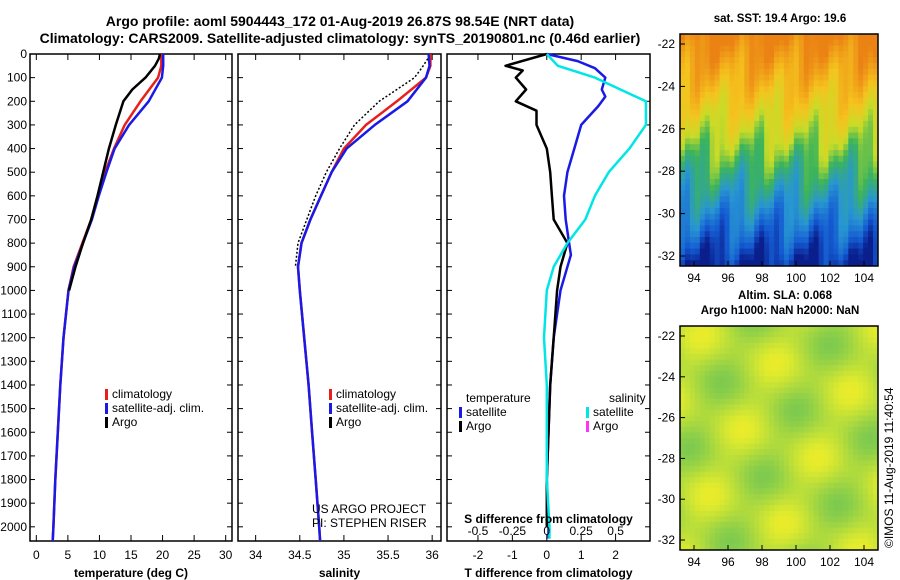 Image resolution: width=900 pixels, height=580 pixels. I want to click on y-tick-label: 600, so click(17, 196).